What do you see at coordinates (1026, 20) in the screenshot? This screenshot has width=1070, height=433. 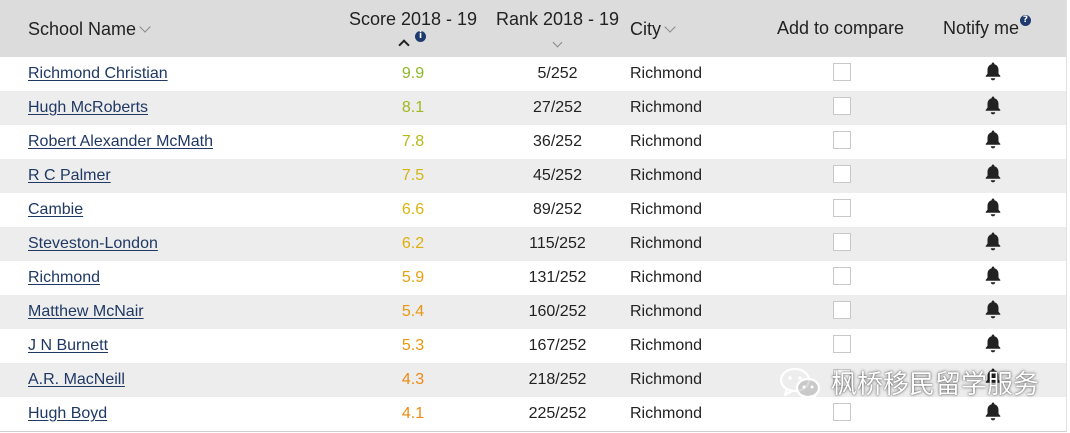 I see `help-icon: ?` at bounding box center [1026, 20].